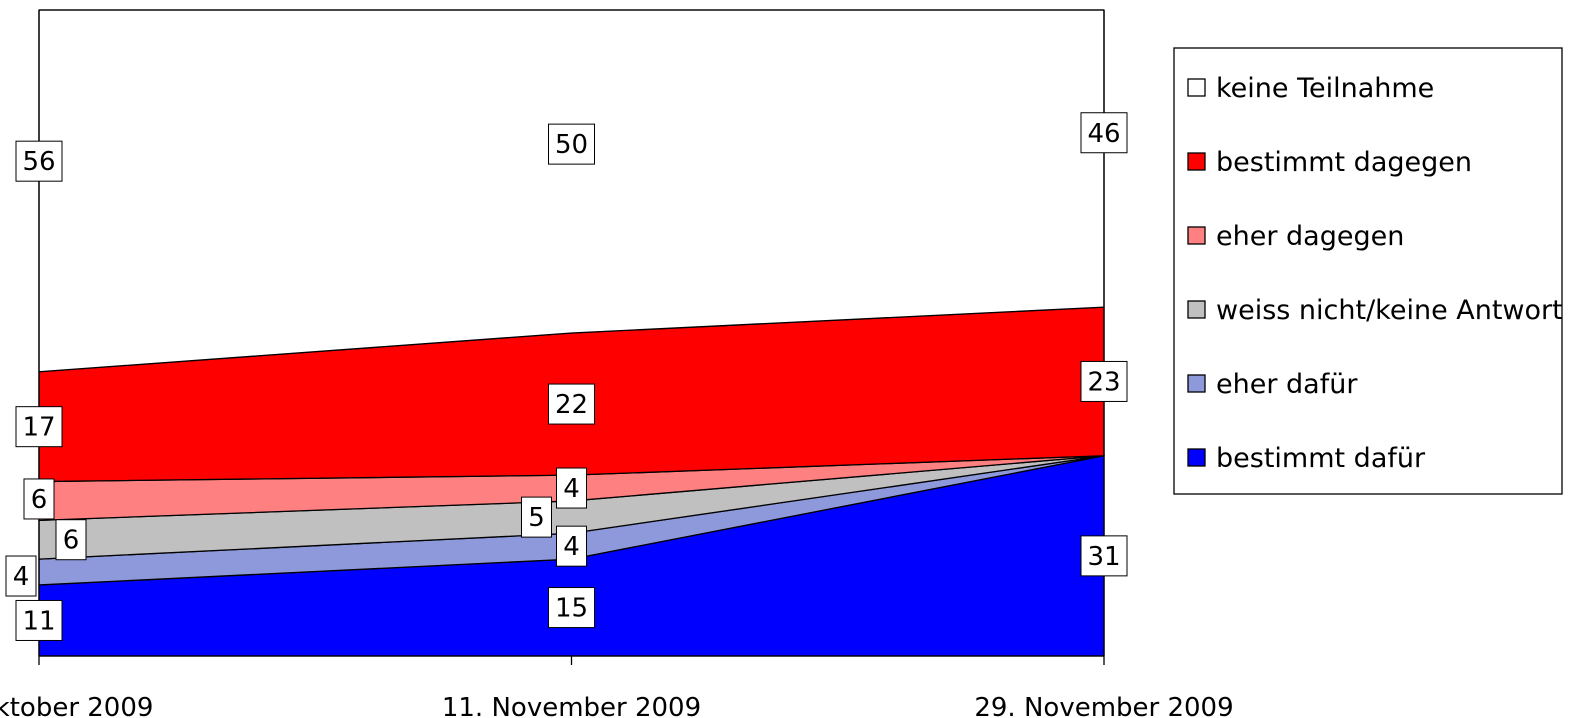 This screenshot has width=1573, height=718. I want to click on data-label-bestimmt-dagegen: 23, so click(1103, 382).